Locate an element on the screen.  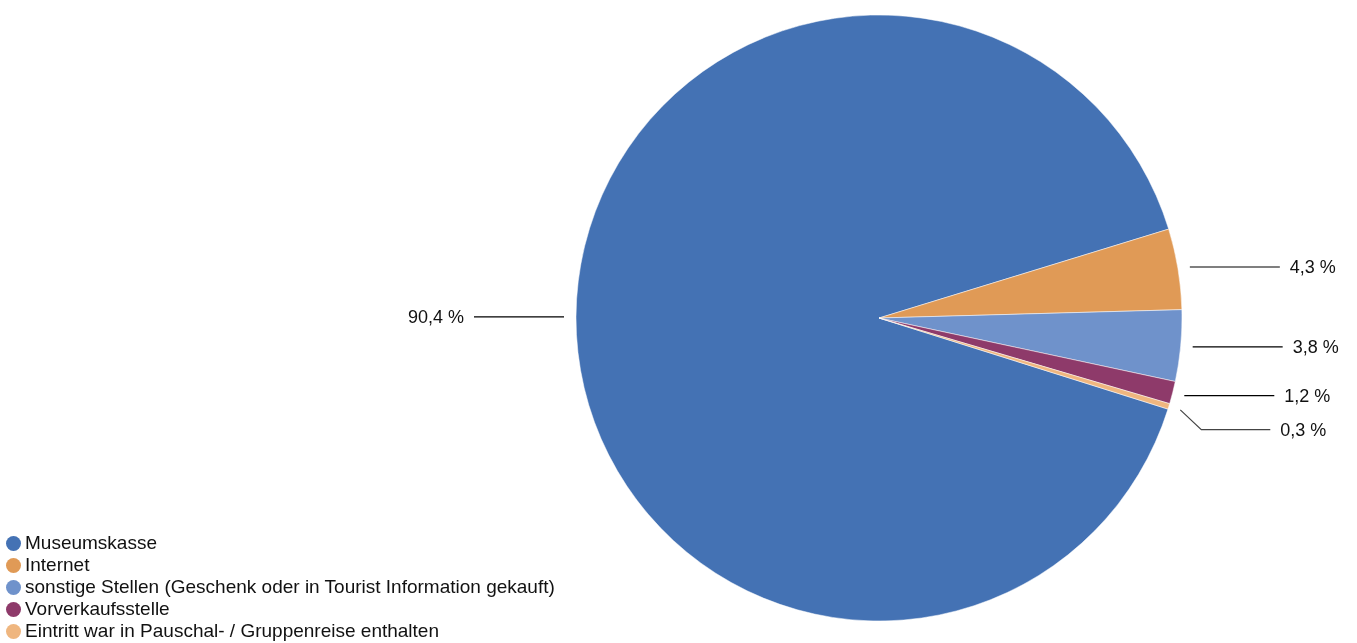
data-label: 4,3 % is located at coordinates (1312, 266).